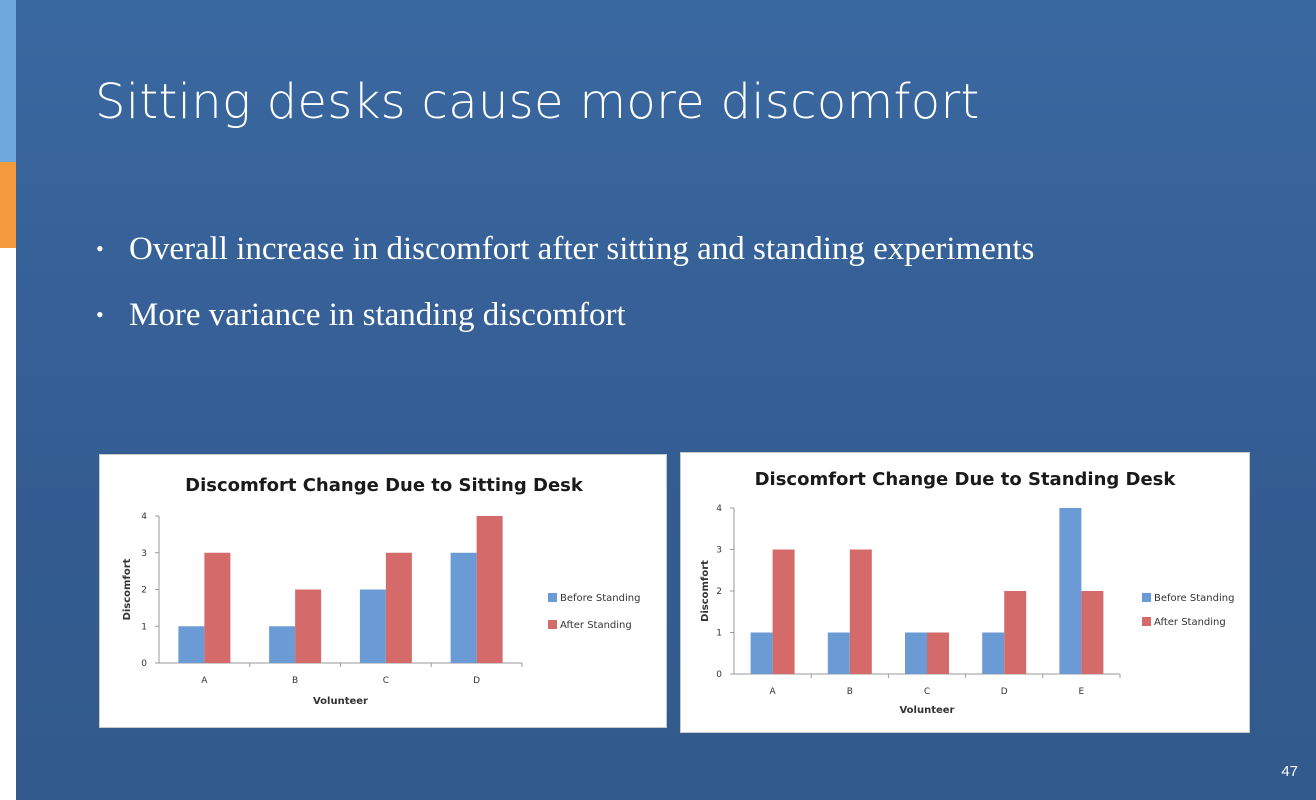 This screenshot has width=1316, height=800. Describe the element at coordinates (384, 485) in the screenshot. I see `chart-title: Discomfort Change Due to Sitting Desk` at that location.